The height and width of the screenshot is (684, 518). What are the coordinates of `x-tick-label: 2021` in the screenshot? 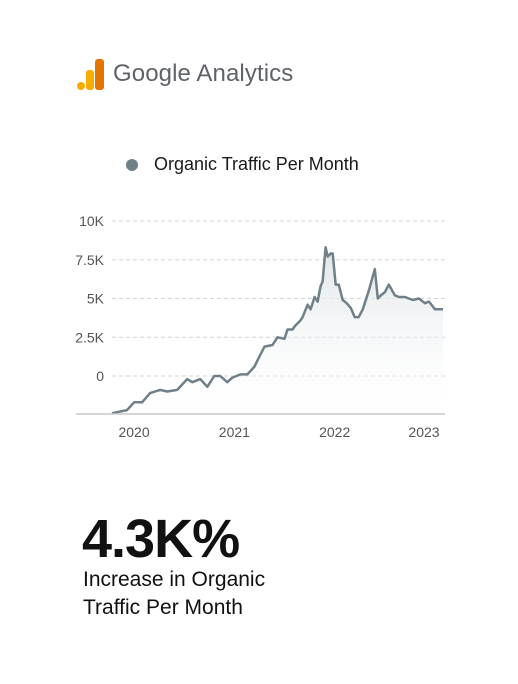 It's located at (234, 432).